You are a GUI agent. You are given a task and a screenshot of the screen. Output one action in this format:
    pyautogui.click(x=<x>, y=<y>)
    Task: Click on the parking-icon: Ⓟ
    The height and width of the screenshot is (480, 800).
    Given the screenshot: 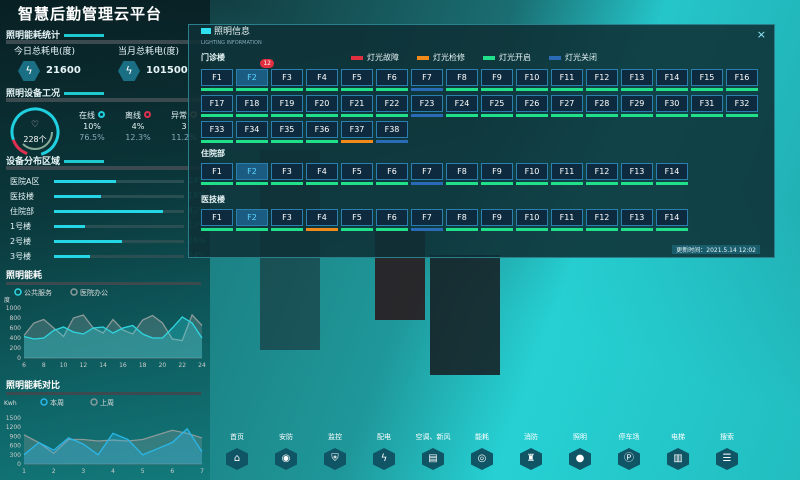 What is the action you would take?
    pyautogui.click(x=629, y=459)
    